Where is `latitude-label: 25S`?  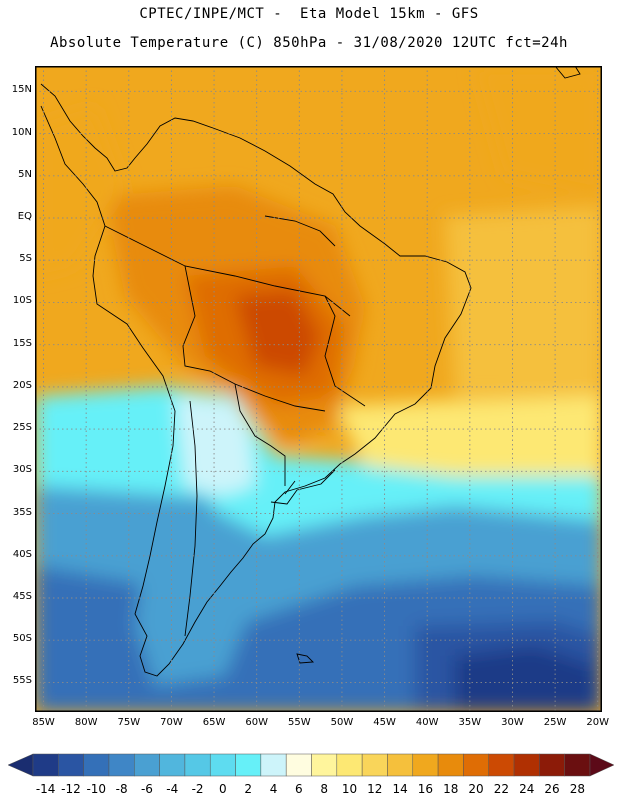
latitude-label: 25S is located at coordinates (22, 428).